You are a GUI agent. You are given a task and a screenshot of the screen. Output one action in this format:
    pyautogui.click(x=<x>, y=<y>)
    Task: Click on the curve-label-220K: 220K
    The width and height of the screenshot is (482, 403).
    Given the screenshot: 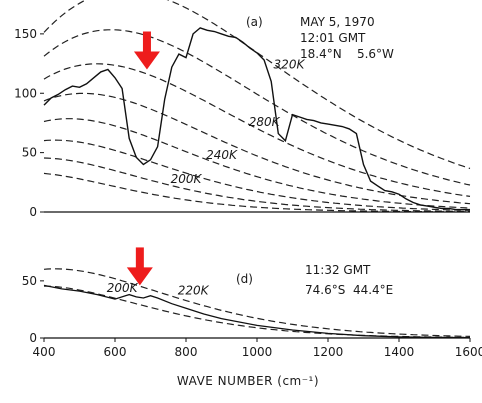 What is the action you would take?
    pyautogui.click(x=194, y=291)
    